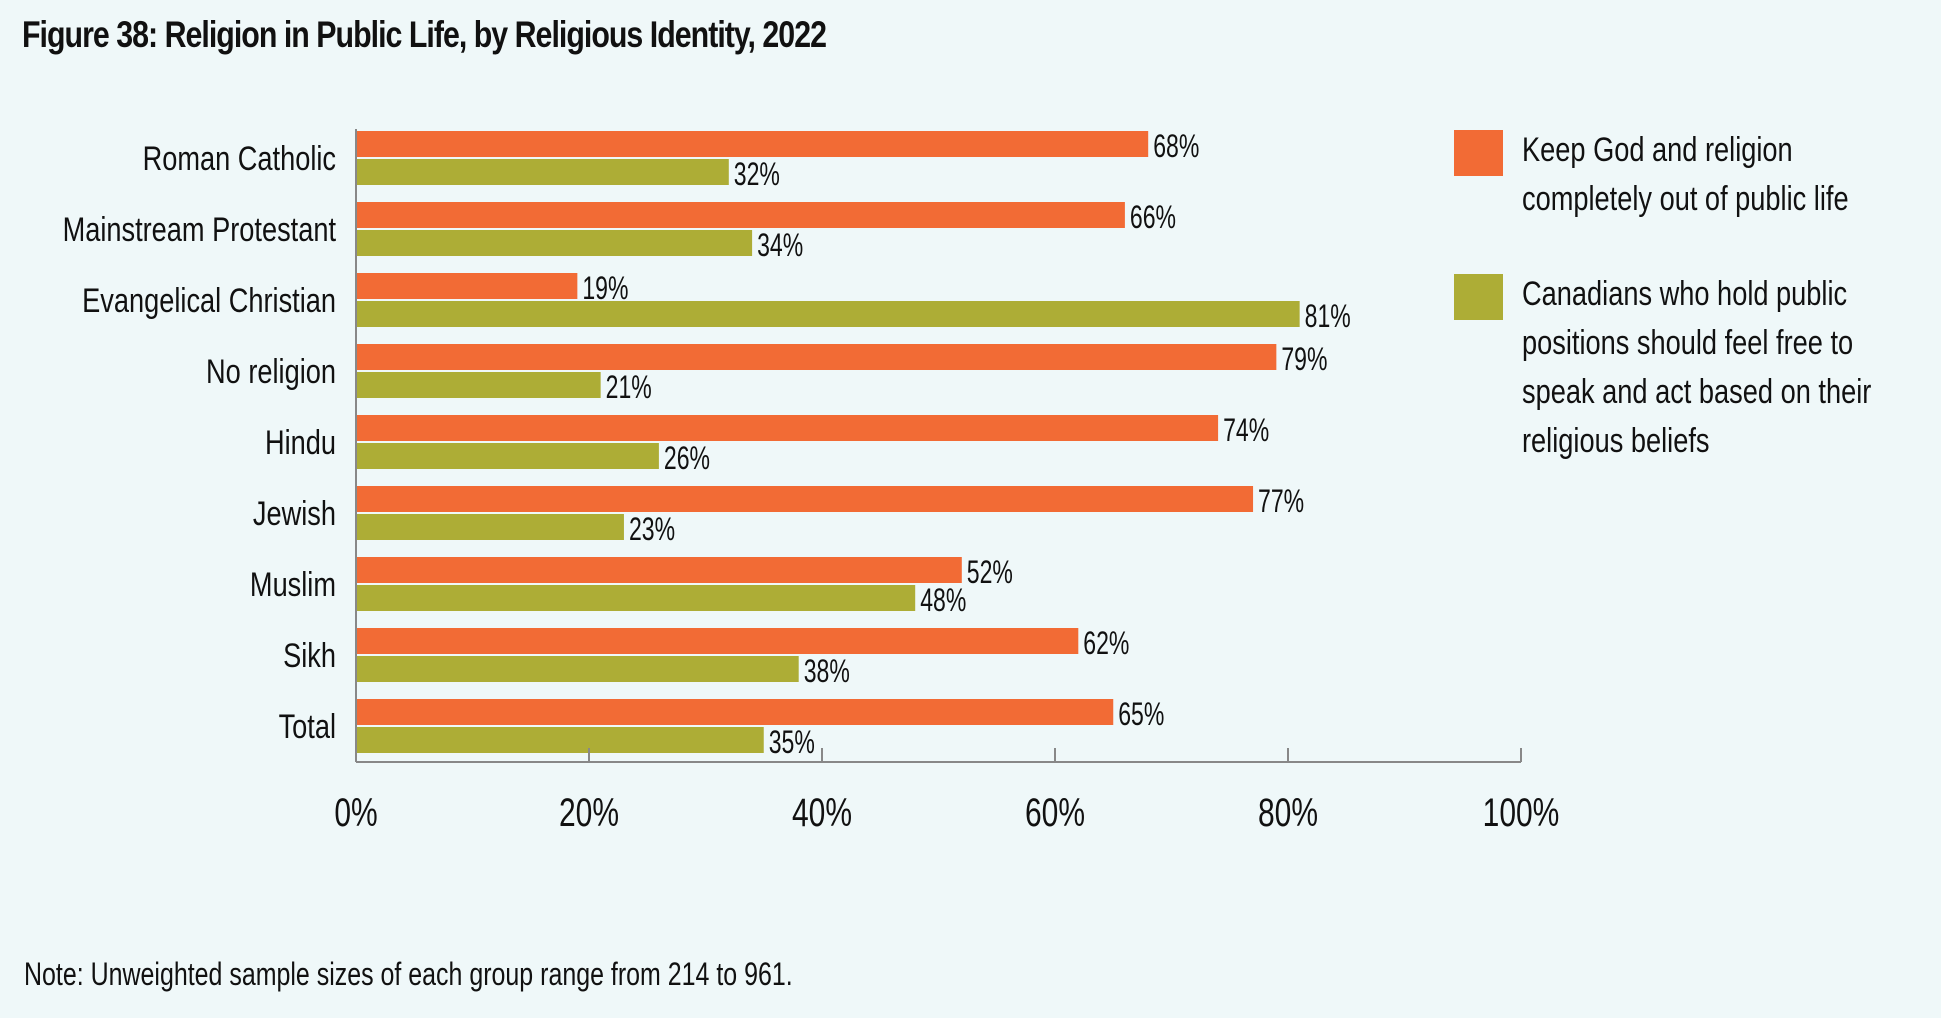 This screenshot has width=1941, height=1018. What do you see at coordinates (1304, 359) in the screenshot?
I see `data-label: 79%` at bounding box center [1304, 359].